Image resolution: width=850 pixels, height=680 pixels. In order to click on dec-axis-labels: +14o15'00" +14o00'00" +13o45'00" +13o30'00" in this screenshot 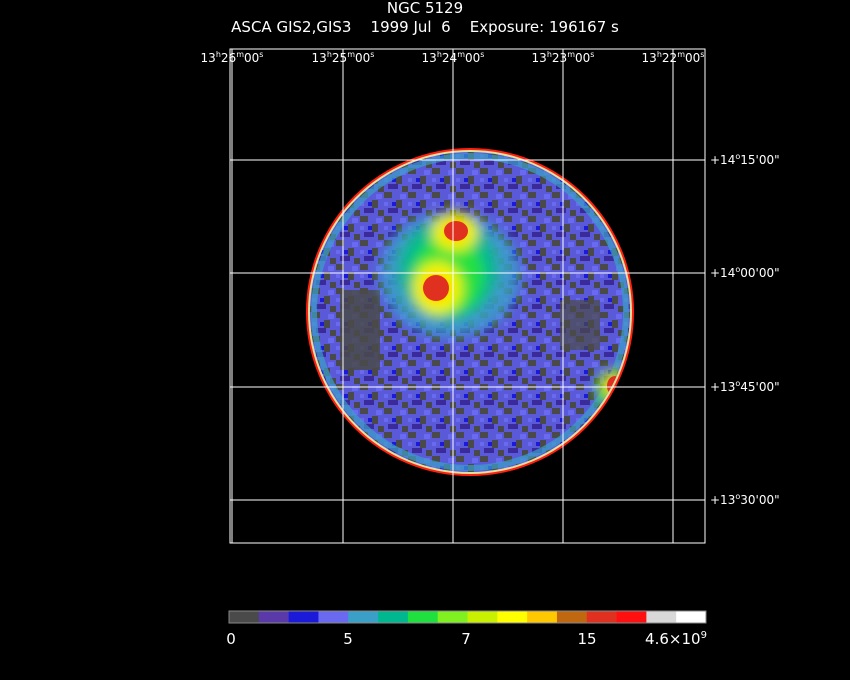, I will do `click(745, 329)`.